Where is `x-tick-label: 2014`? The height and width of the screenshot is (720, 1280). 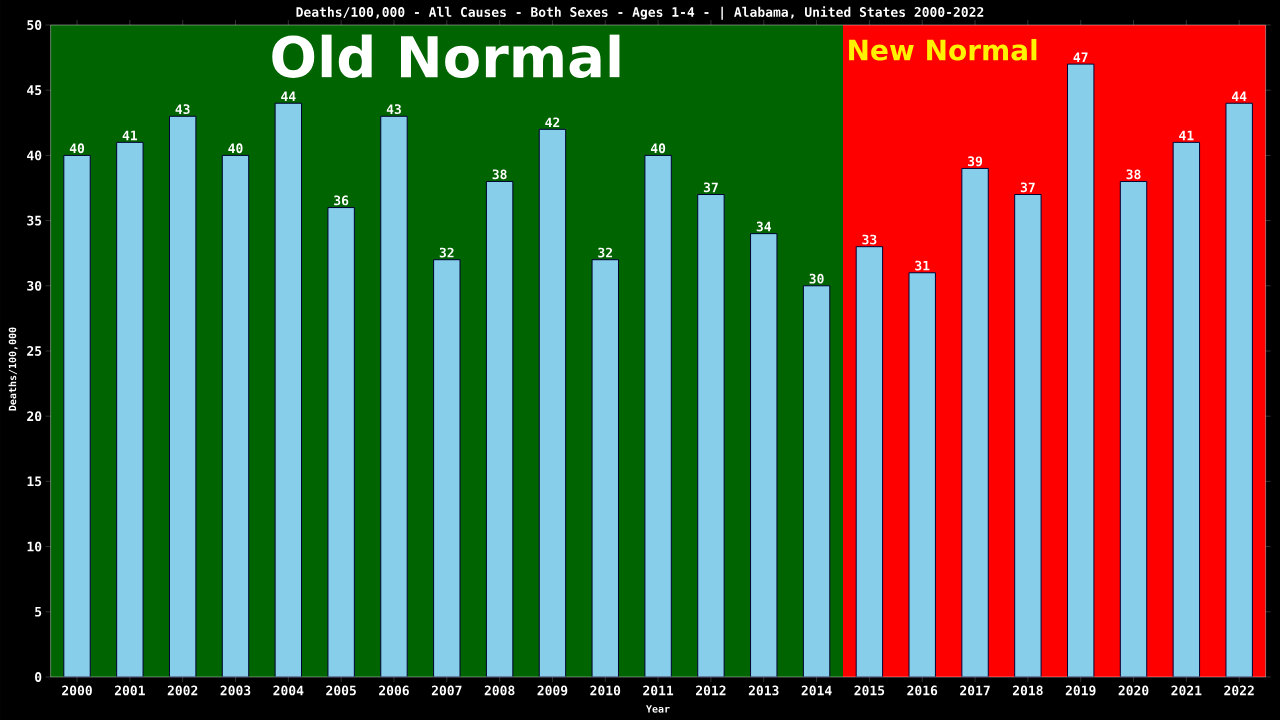 x-tick-label: 2014 is located at coordinates (816, 690).